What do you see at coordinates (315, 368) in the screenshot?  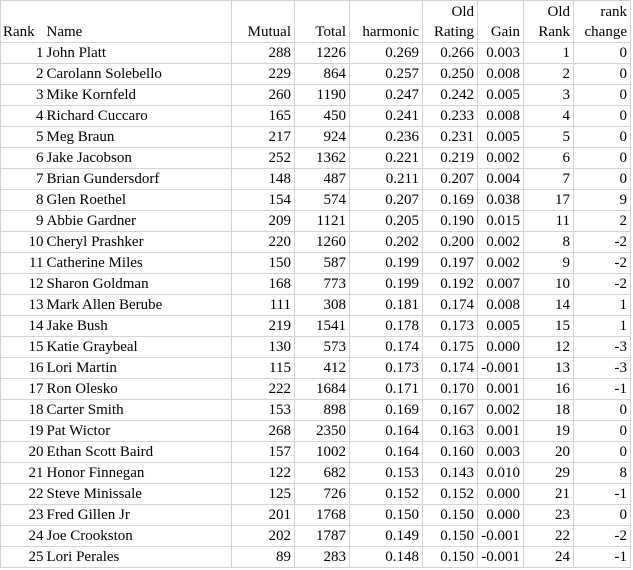 I see `data-row: 16 Lori Martin 115 412 0.173 0.174 -0.001 13 -3` at bounding box center [315, 368].